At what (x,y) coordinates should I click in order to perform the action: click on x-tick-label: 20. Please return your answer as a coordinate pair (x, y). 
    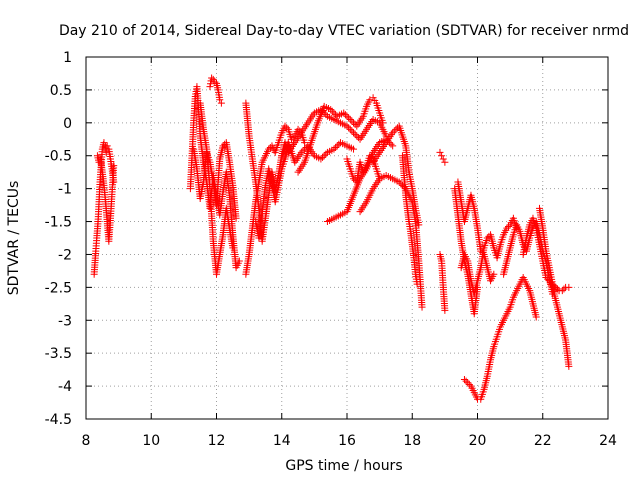
    Looking at the image, I should click on (478, 441).